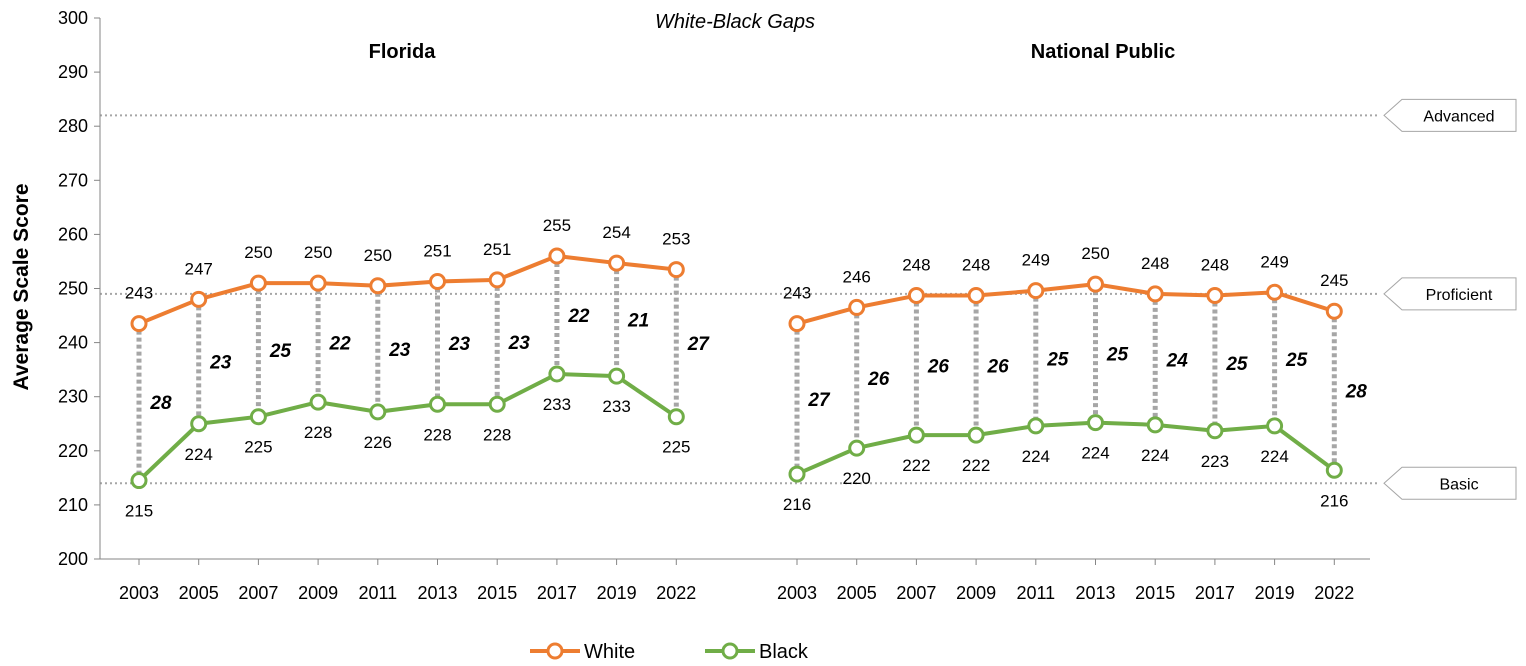 This screenshot has height=666, width=1526. I want to click on y-tick-label: 270, so click(73, 180).